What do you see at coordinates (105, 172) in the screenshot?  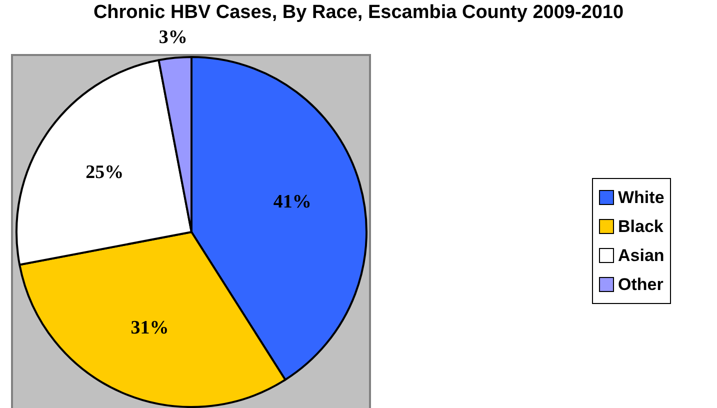 I see `data-label: 25%` at bounding box center [105, 172].